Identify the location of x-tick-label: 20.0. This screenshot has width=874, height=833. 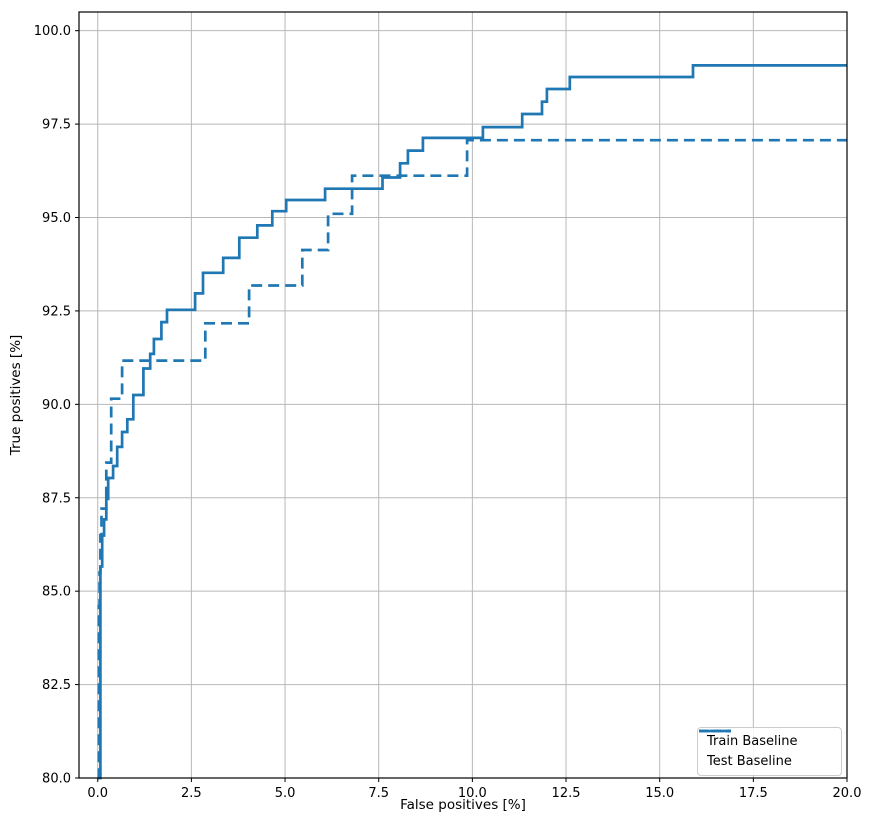
(847, 793).